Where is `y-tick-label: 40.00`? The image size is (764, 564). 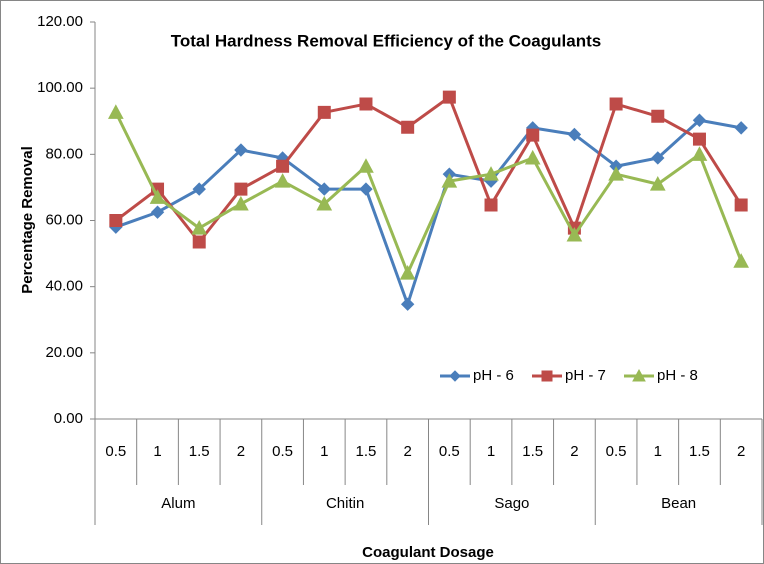
y-tick-label: 40.00 is located at coordinates (64, 286).